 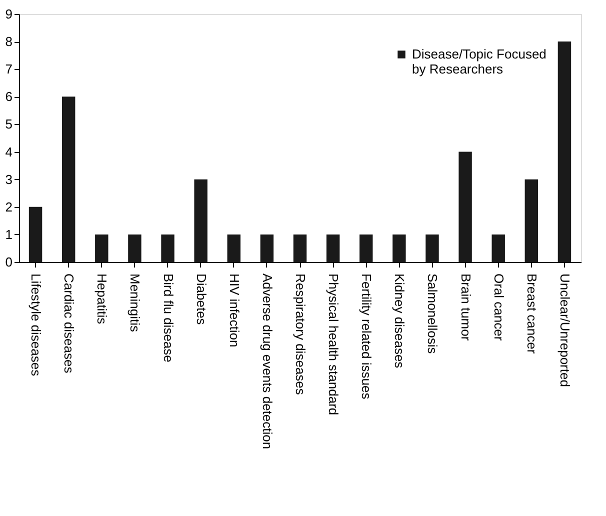 What do you see at coordinates (334, 345) in the screenshot?
I see `x-tick-label: Physical health standard` at bounding box center [334, 345].